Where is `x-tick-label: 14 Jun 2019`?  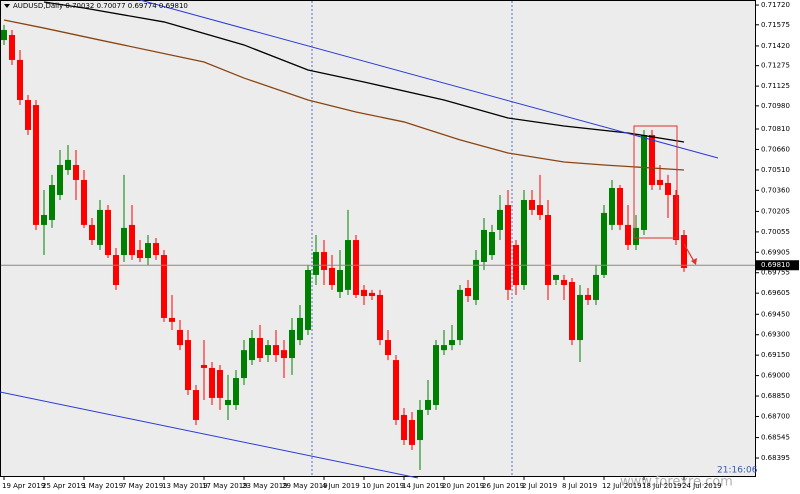 x-tick-label: 14 Jun 2019 is located at coordinates (423, 486).